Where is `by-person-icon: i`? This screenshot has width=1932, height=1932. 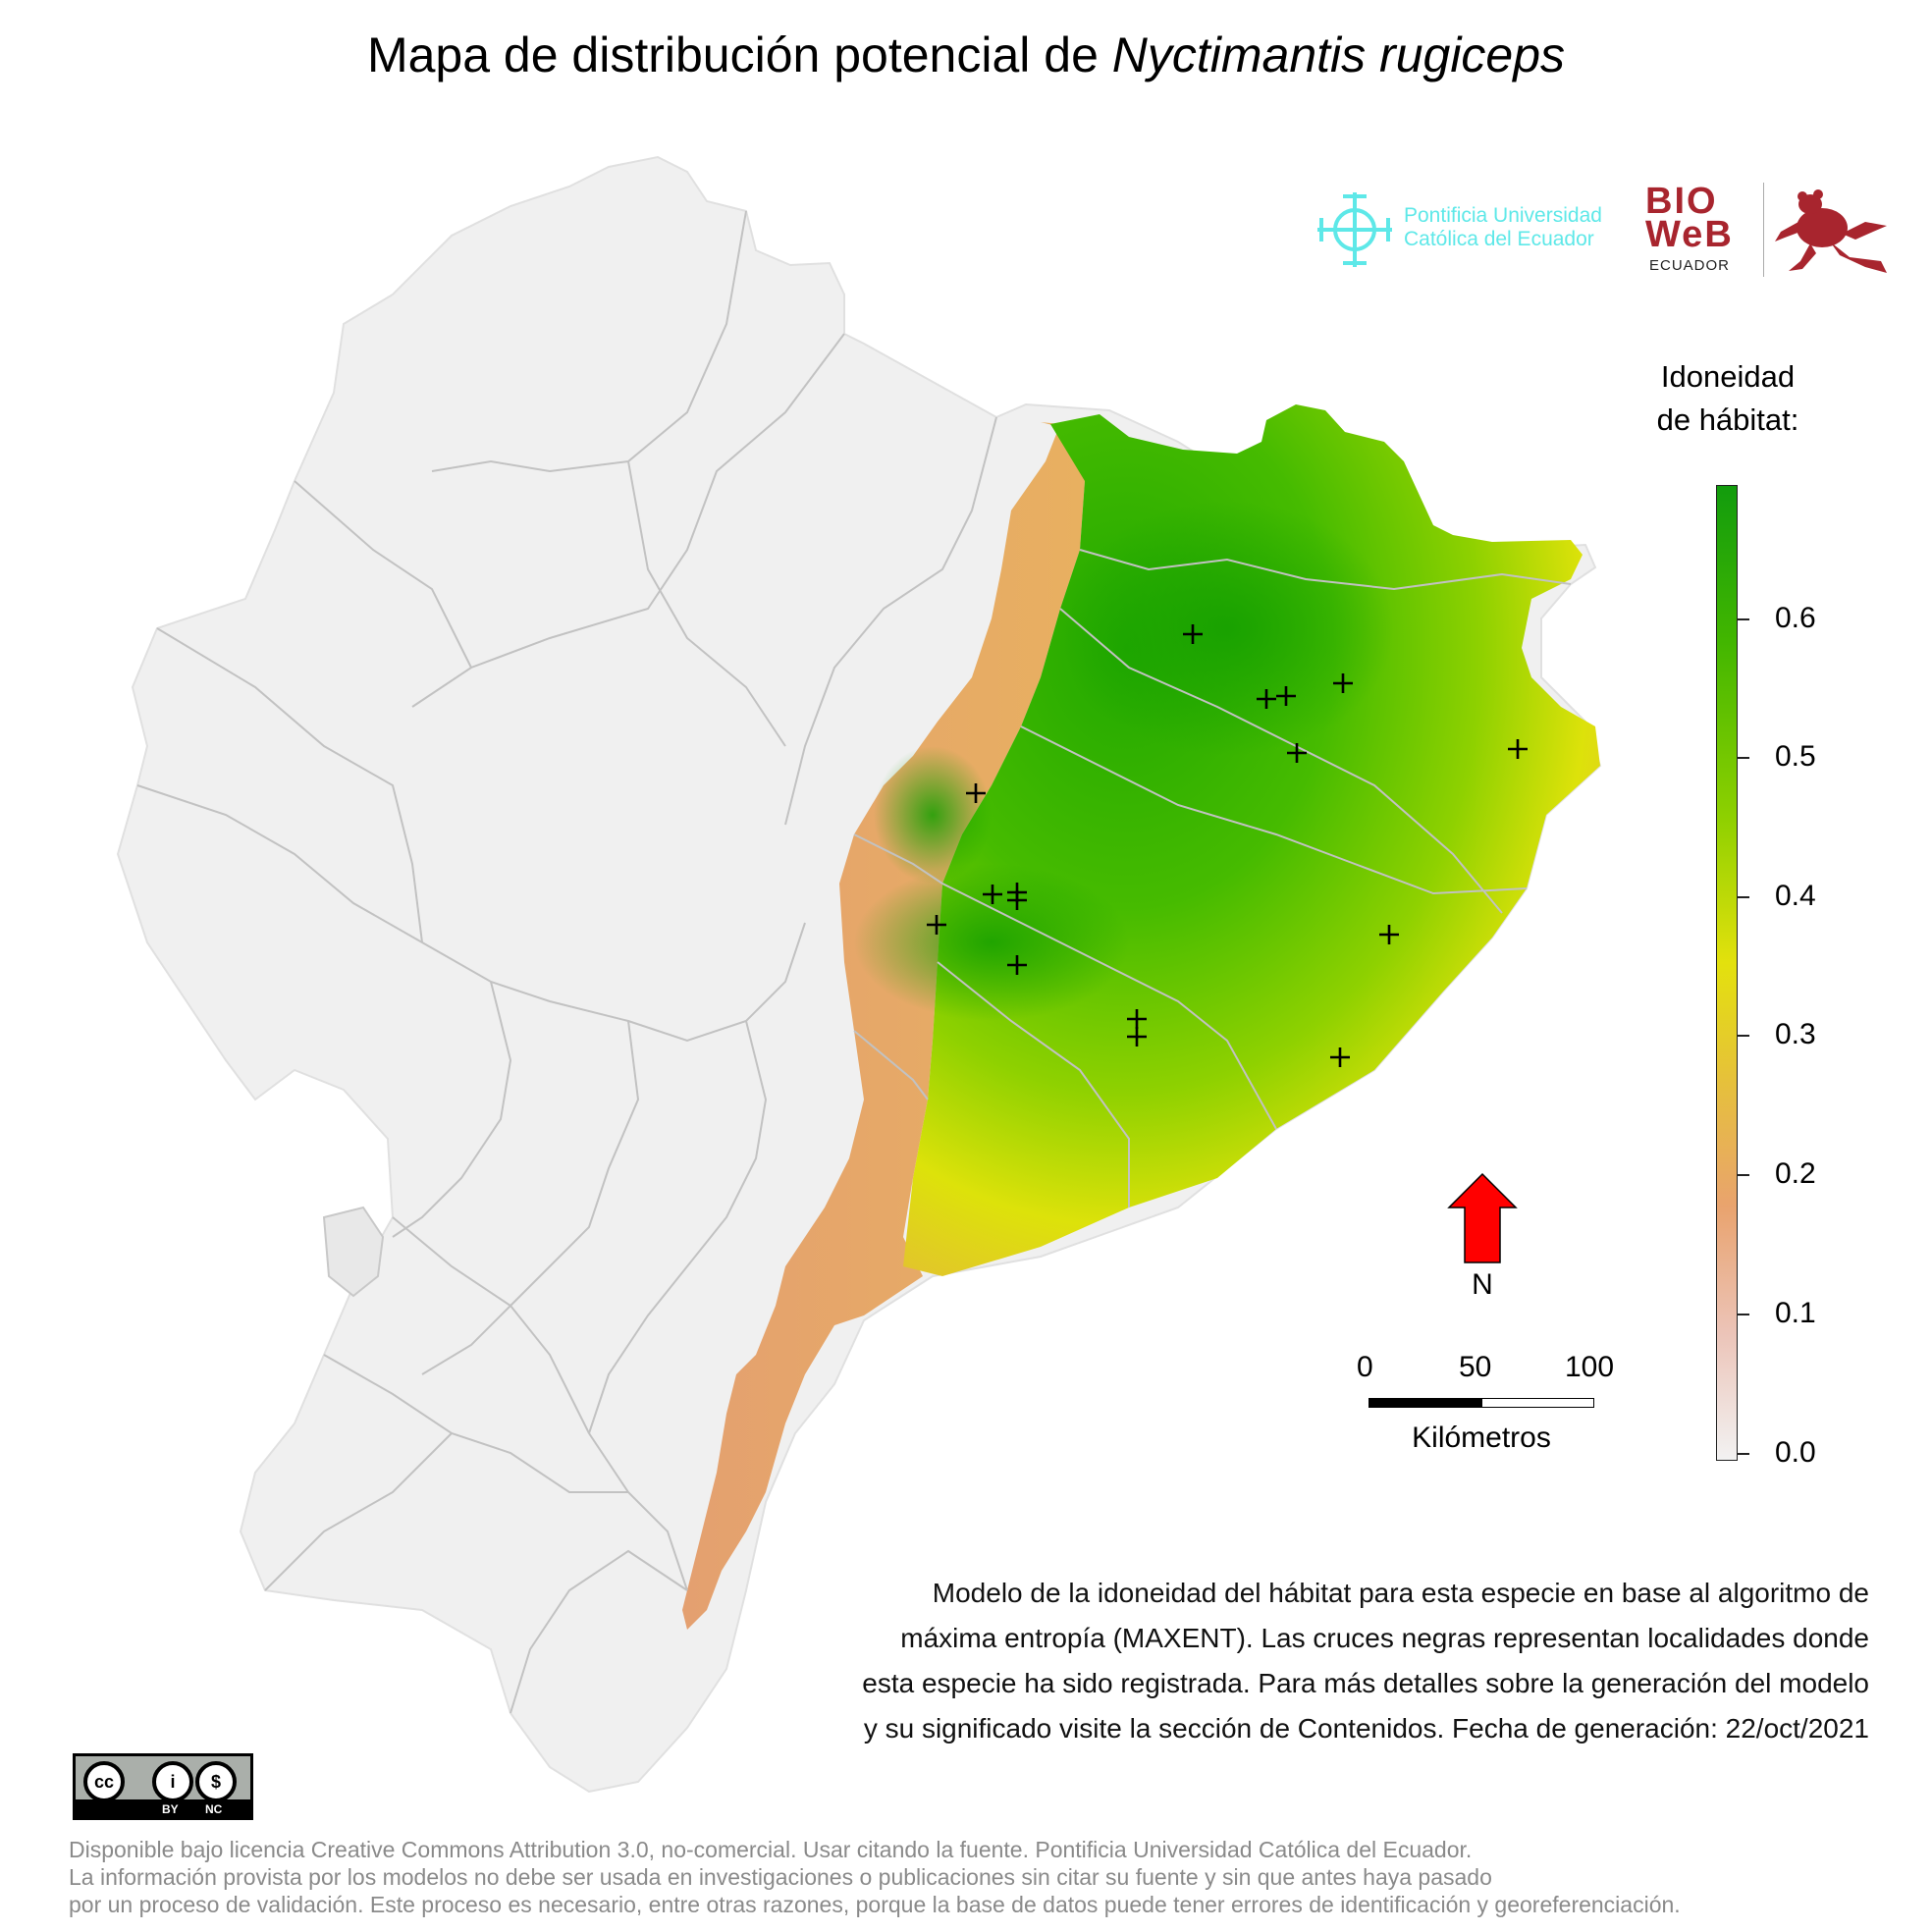
by-person-icon: i is located at coordinates (172, 1781).